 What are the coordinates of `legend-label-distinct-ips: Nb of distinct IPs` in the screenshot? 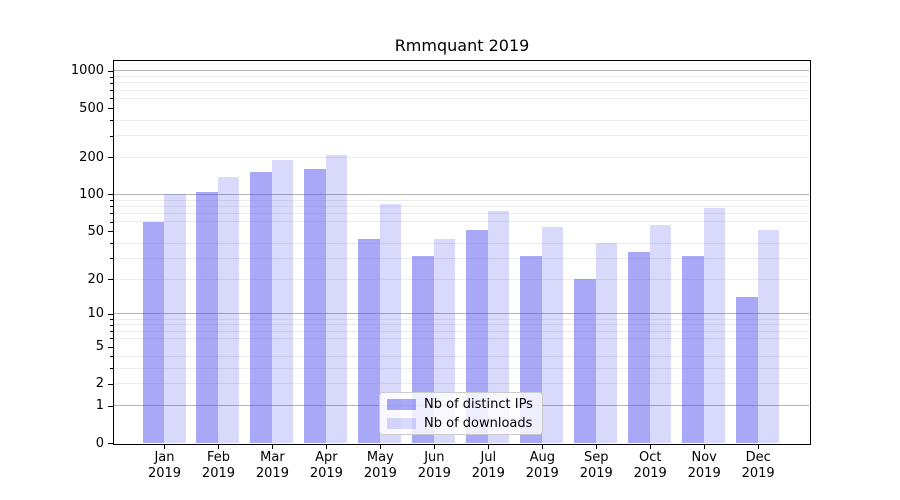 It's located at (478, 404).